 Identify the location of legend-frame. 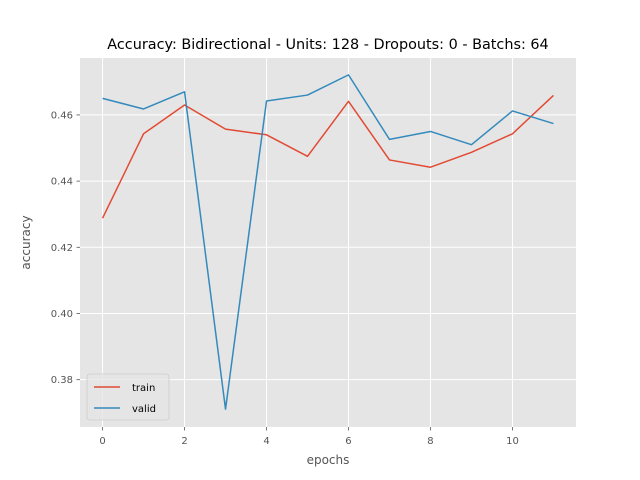
(128, 397).